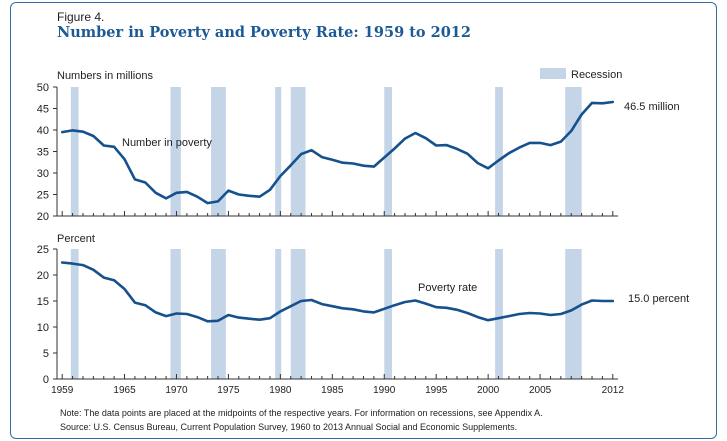 The height and width of the screenshot is (441, 727). I want to click on bottom-series, so click(337, 292).